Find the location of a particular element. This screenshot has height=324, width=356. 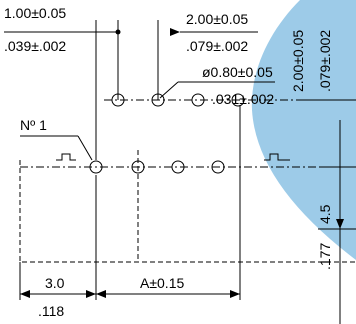

depth-arrow is located at coordinates (340, 224).